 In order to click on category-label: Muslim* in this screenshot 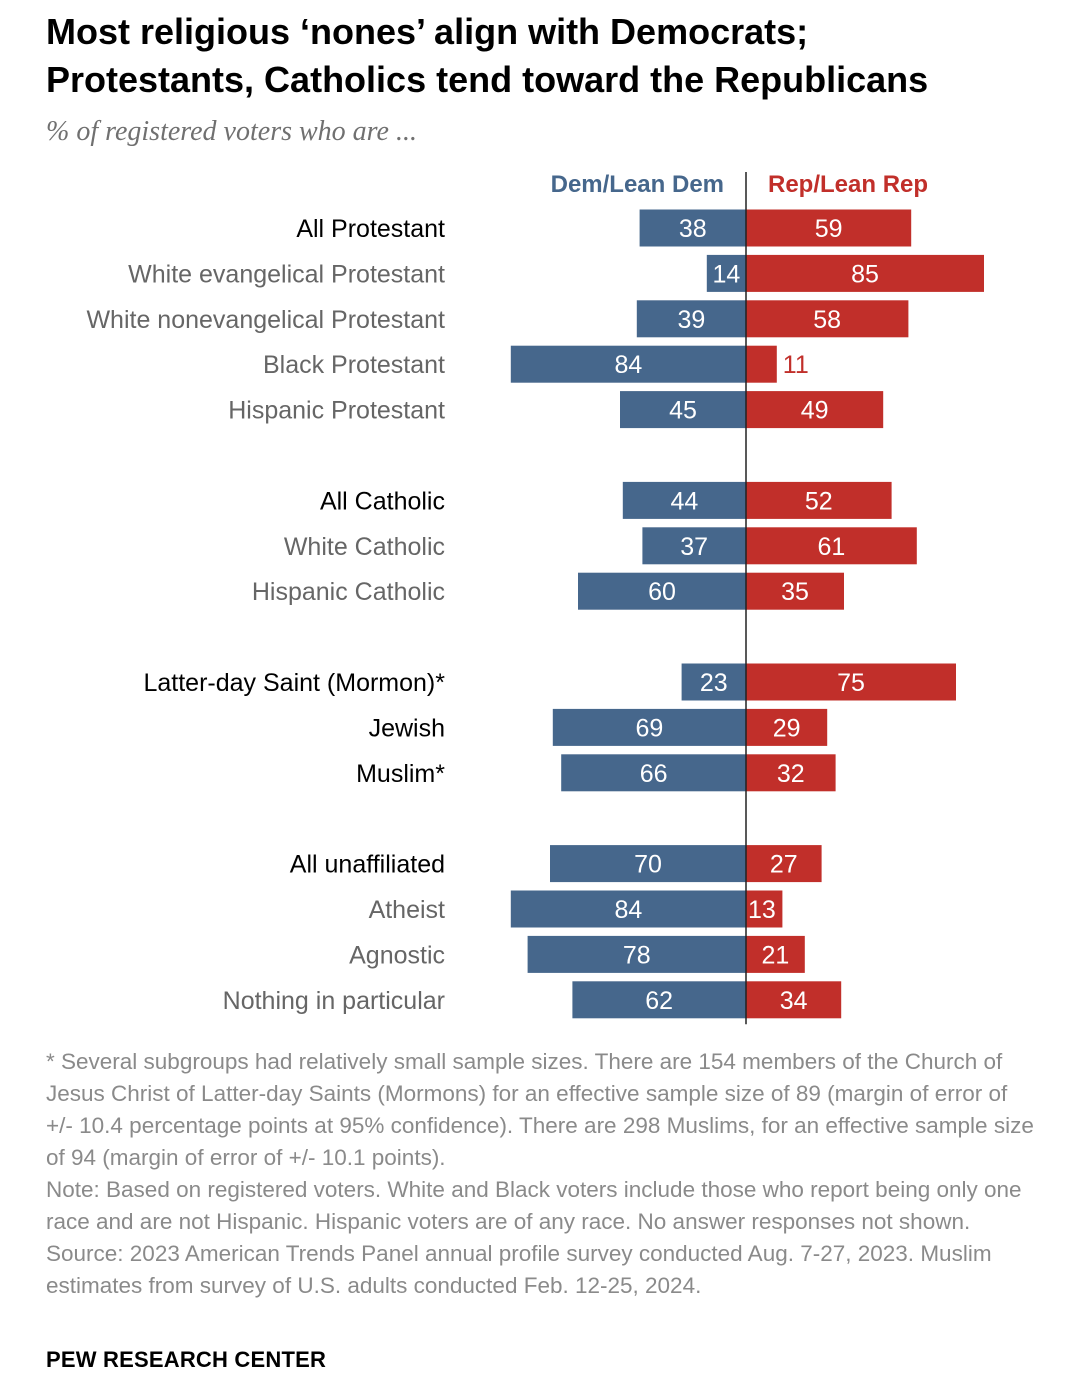, I will do `click(400, 774)`.